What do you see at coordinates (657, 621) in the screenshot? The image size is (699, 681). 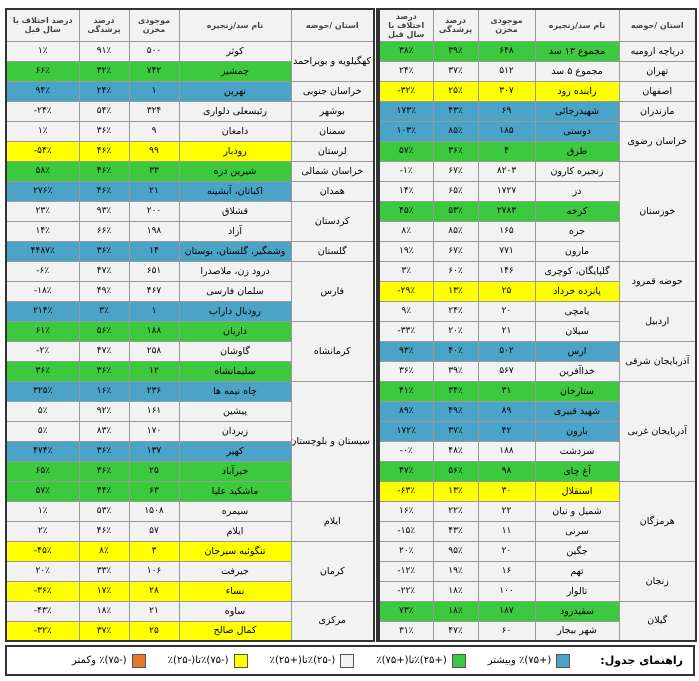 I see `region-cell: گیلان` at bounding box center [657, 621].